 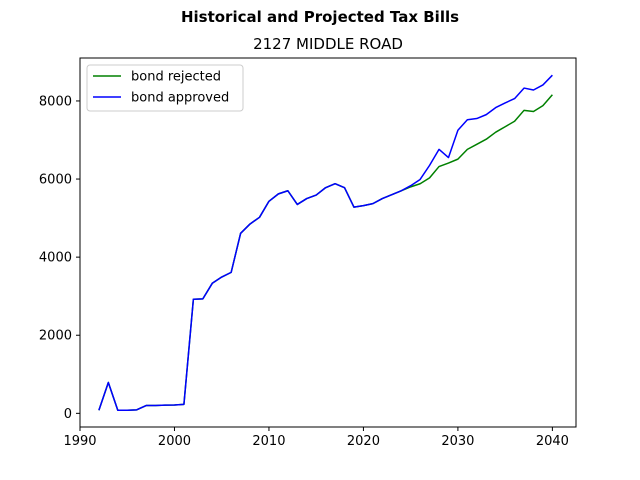 I want to click on x-tick-label: 1990, so click(x=79, y=441).